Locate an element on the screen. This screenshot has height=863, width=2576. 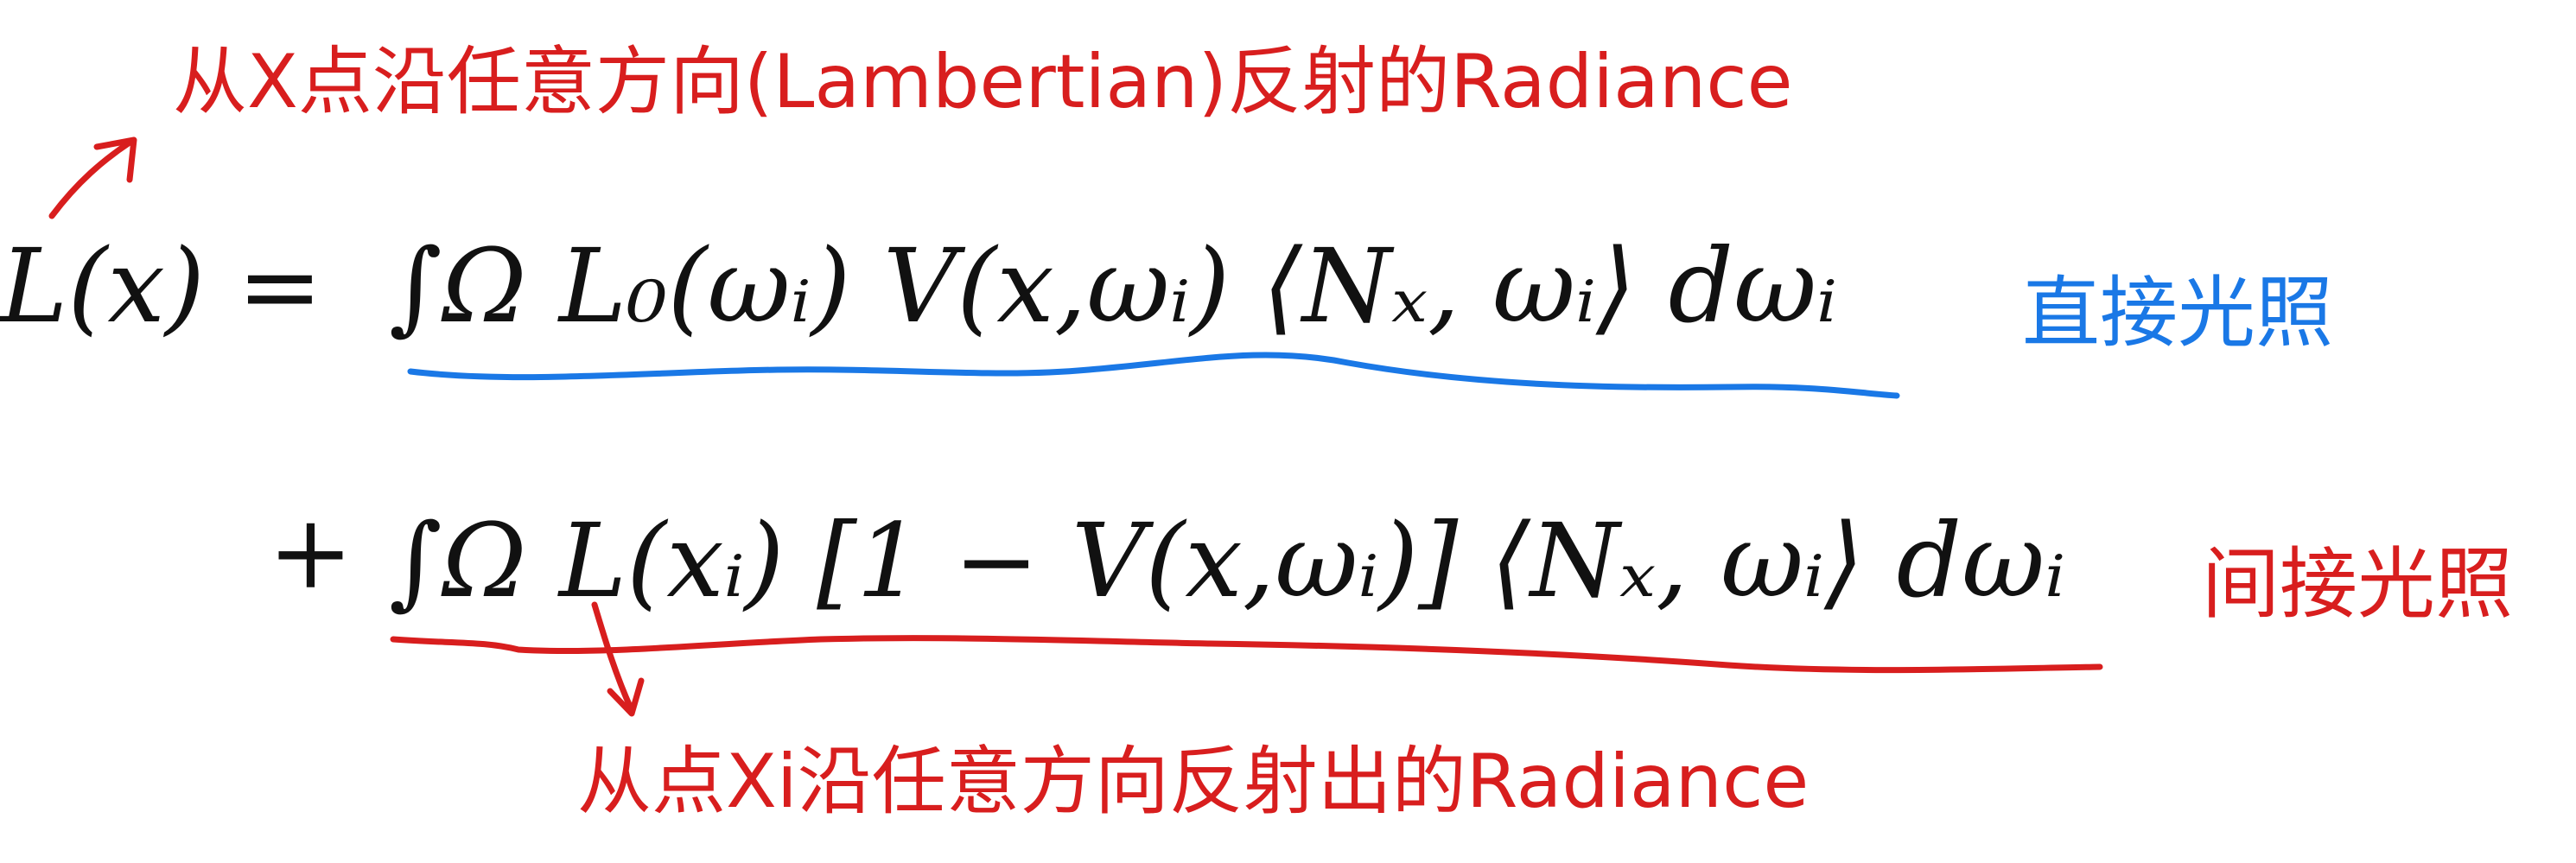
bottom-arrow-head is located at coordinates (626, 697).